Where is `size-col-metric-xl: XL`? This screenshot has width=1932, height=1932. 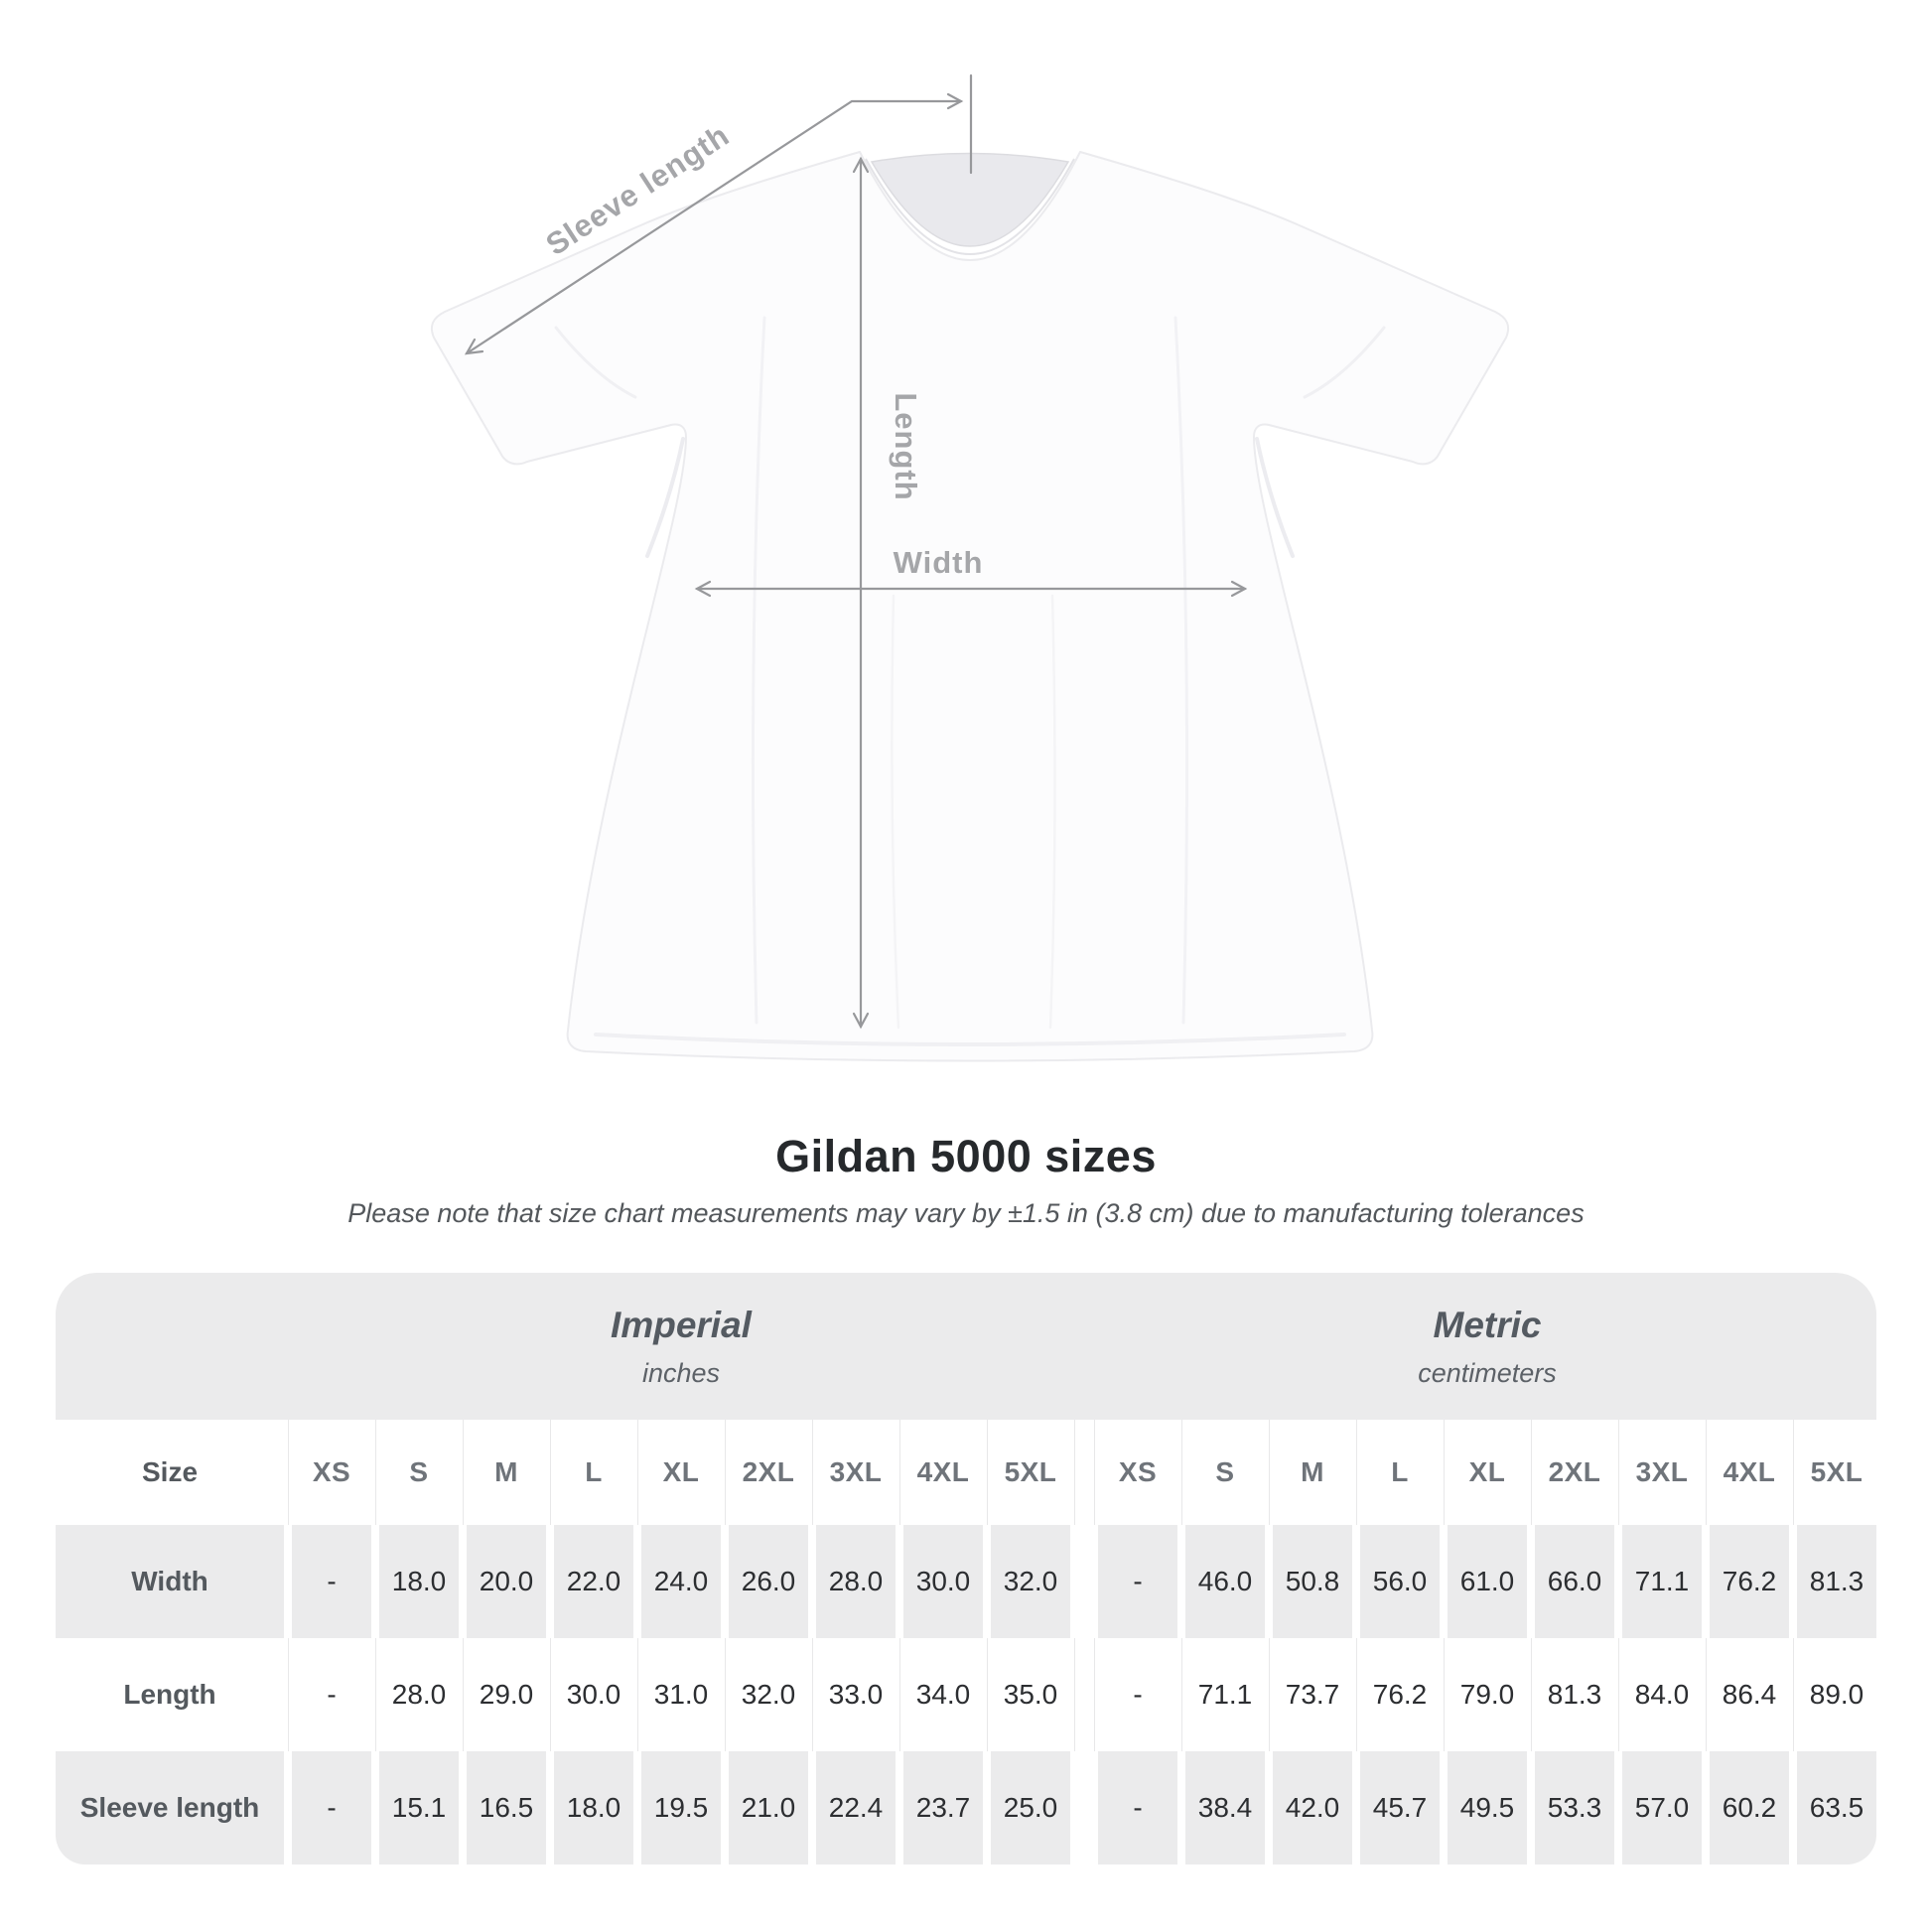 size-col-metric-xl: XL is located at coordinates (1490, 1472).